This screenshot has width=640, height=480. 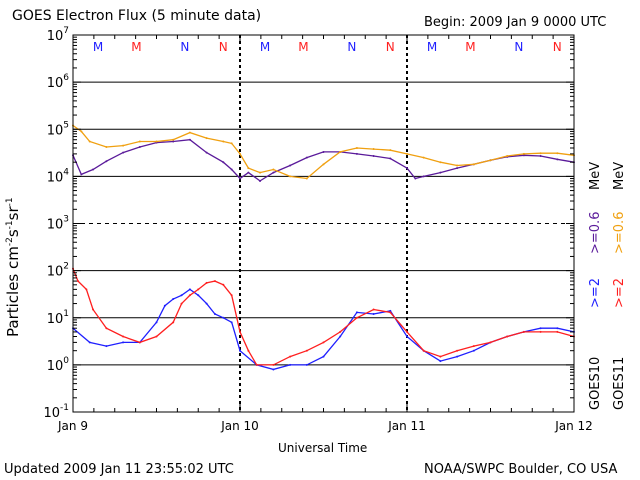 What do you see at coordinates (595, 175) in the screenshot?
I see `legend-mev-1: MeV` at bounding box center [595, 175].